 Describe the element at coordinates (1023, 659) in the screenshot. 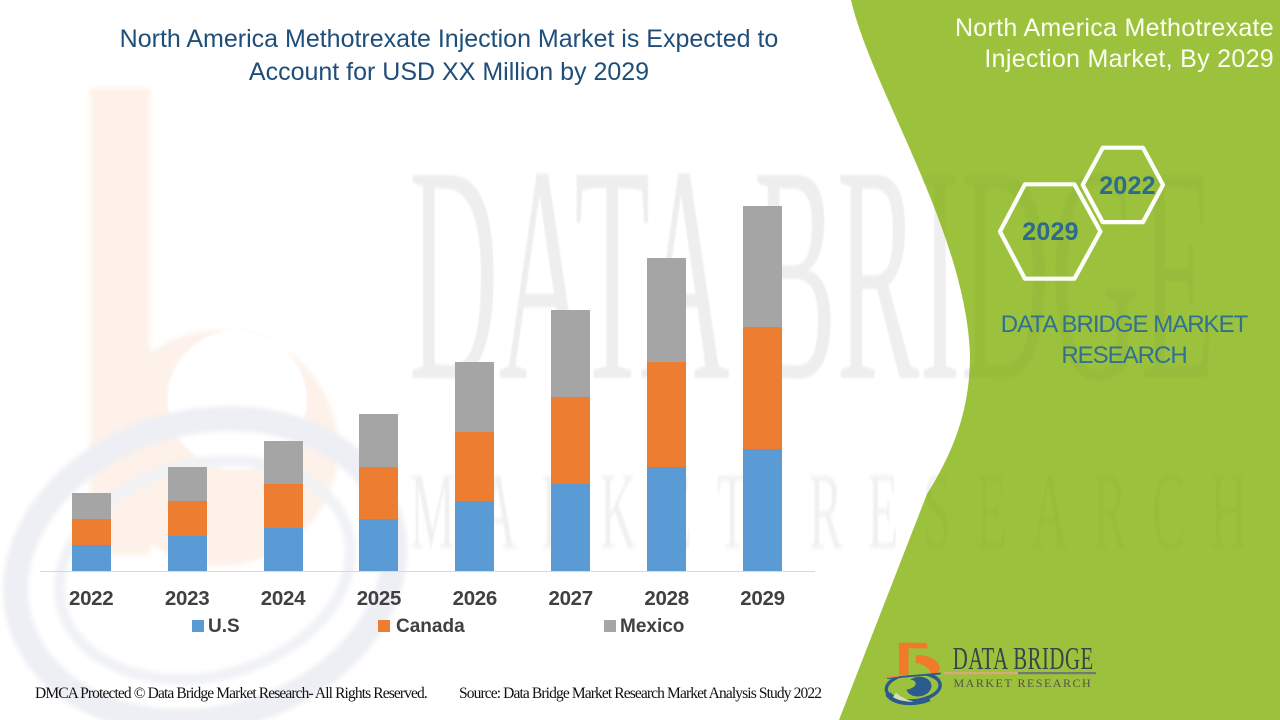

I see `svg-text: DATA BRIDGE` at that location.